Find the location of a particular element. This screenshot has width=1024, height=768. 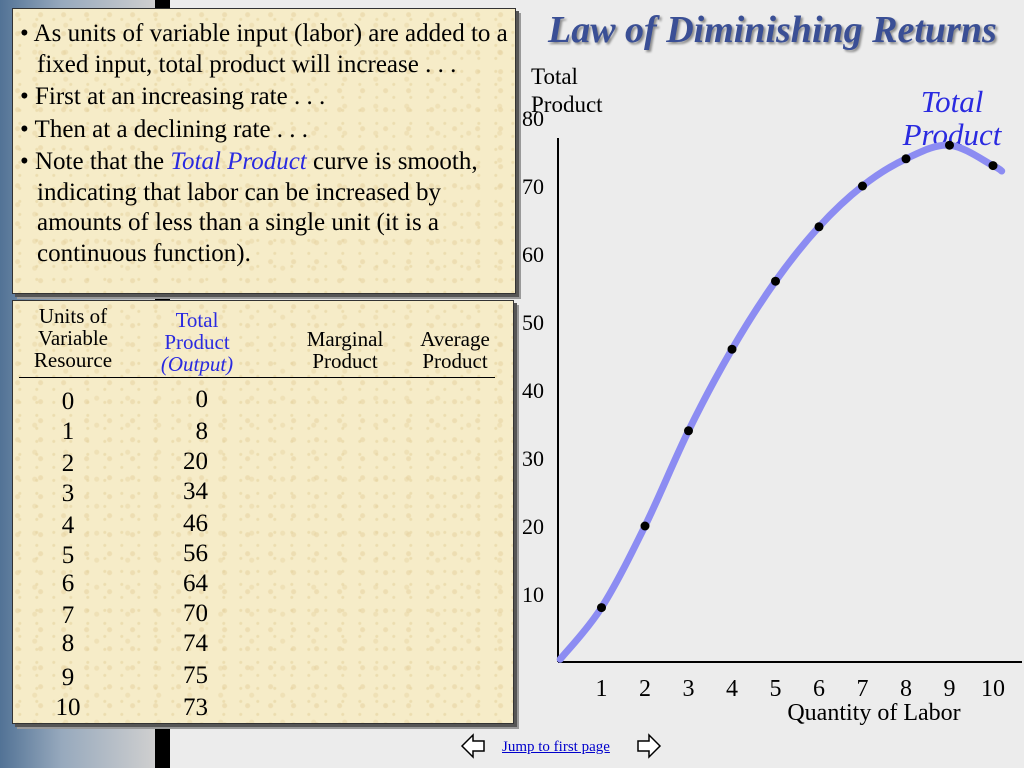

x-tick-label: 7 is located at coordinates (863, 689).